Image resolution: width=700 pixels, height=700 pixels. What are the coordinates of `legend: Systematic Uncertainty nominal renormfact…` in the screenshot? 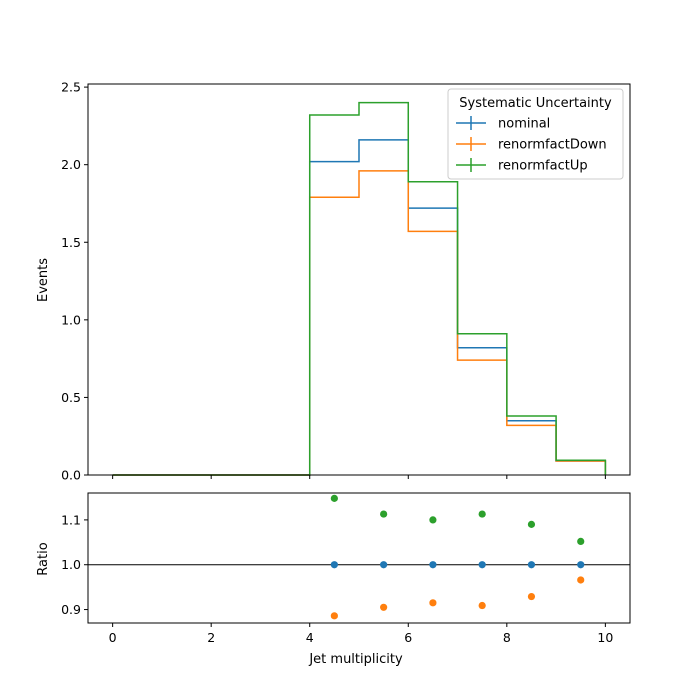 It's located at (535, 134).